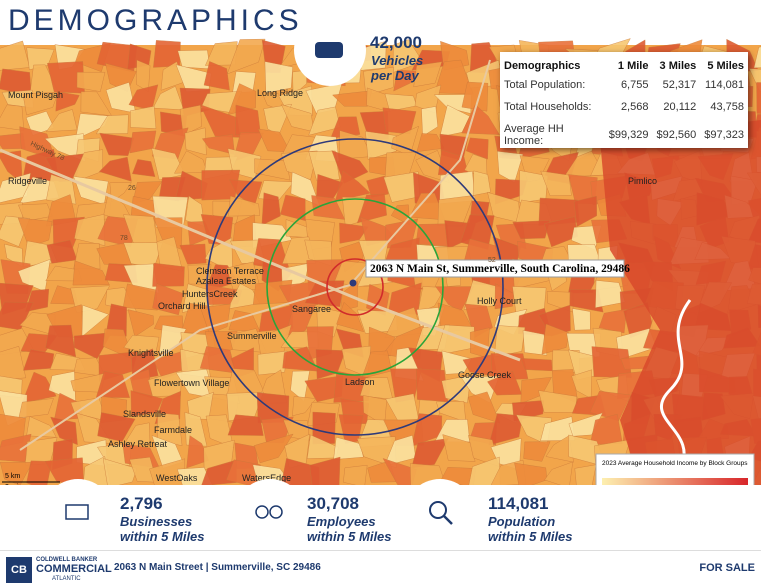 This screenshot has width=761, height=588. What do you see at coordinates (280, 93) in the screenshot?
I see `place-label: Long Ridge` at bounding box center [280, 93].